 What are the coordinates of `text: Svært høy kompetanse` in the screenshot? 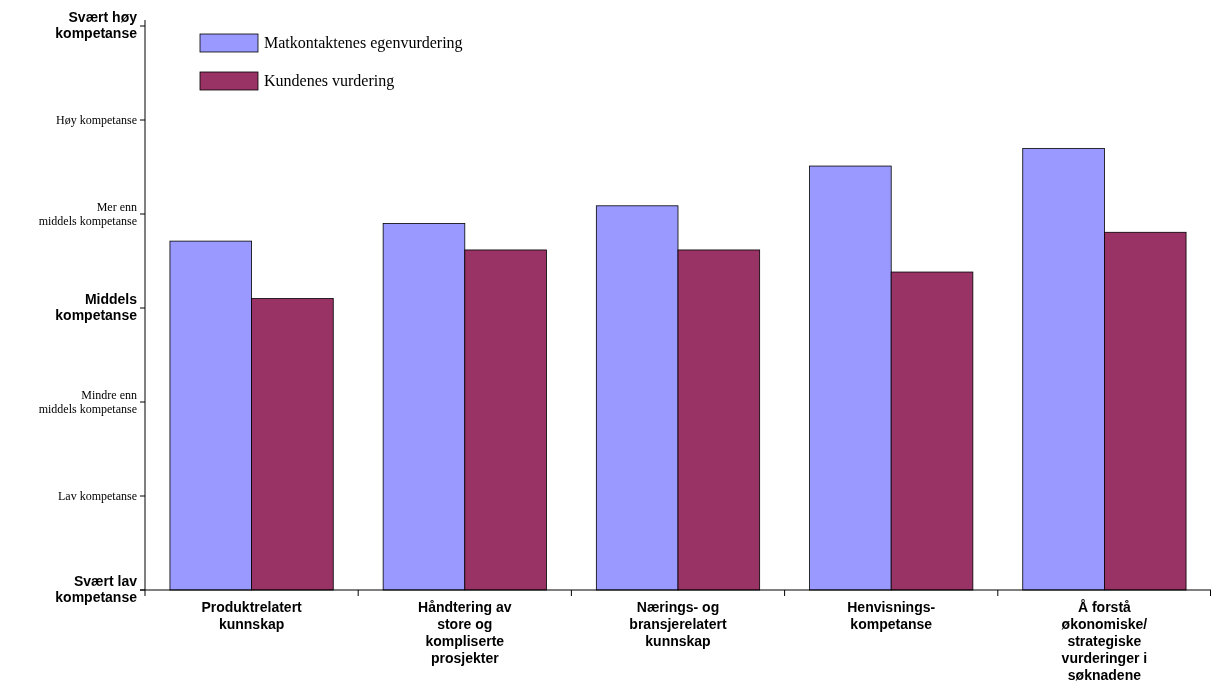 It's located at (96, 25).